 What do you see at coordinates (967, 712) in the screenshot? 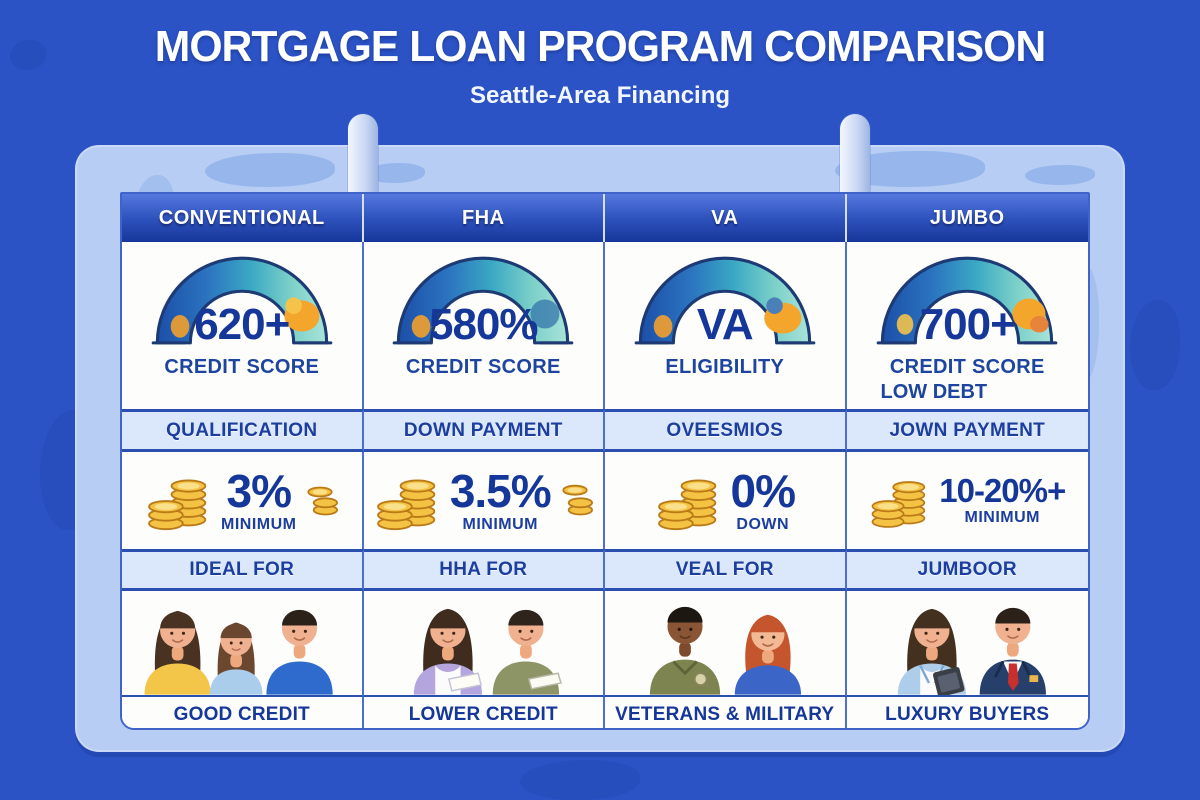
I see `ideal-for-value: LUXURY BUYERS` at bounding box center [967, 712].